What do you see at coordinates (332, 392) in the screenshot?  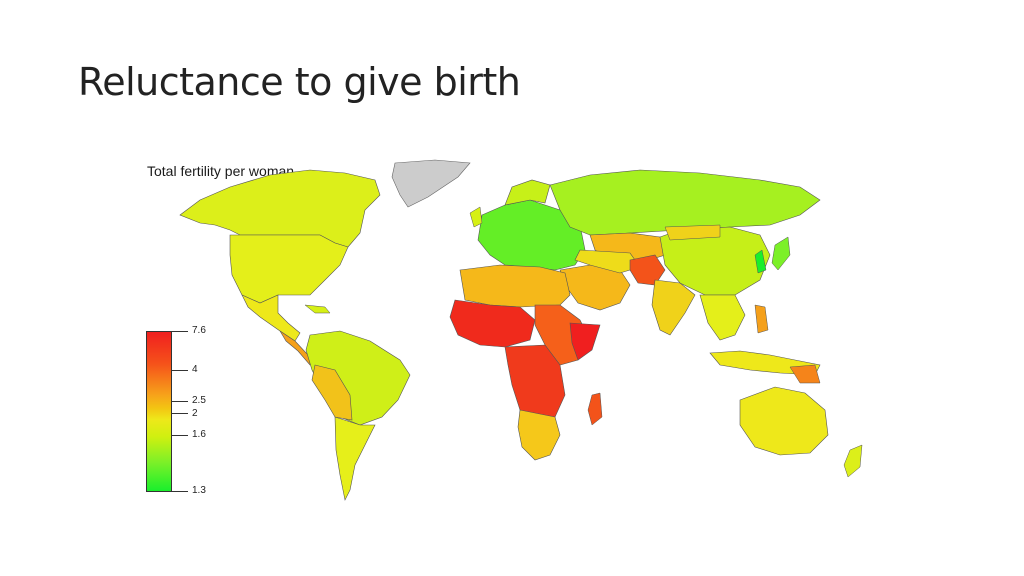 I see `peru-bolivia` at bounding box center [332, 392].